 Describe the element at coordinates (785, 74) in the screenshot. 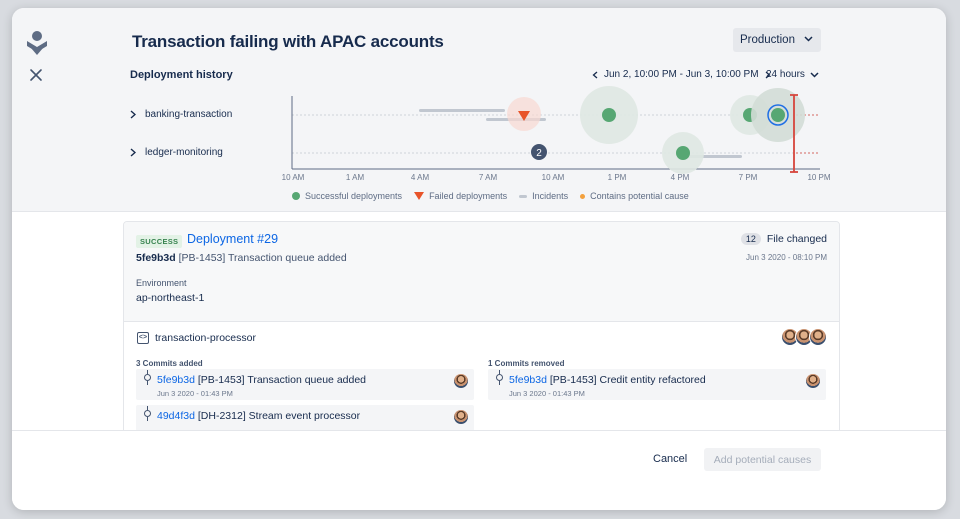

I see `time-span-value: 24 hours` at that location.